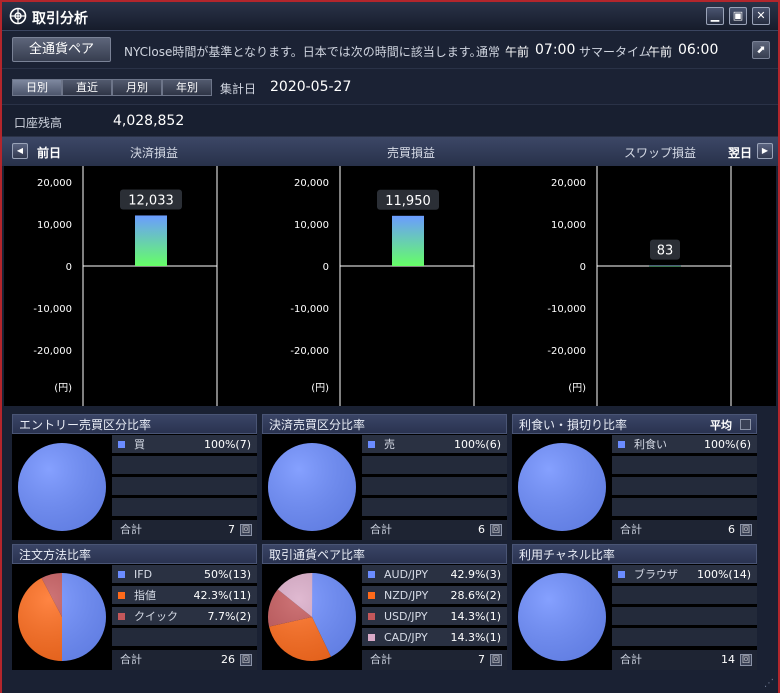 The width and height of the screenshot is (780, 693). What do you see at coordinates (20, 151) in the screenshot?
I see `prev-day-button: ◀` at bounding box center [20, 151].